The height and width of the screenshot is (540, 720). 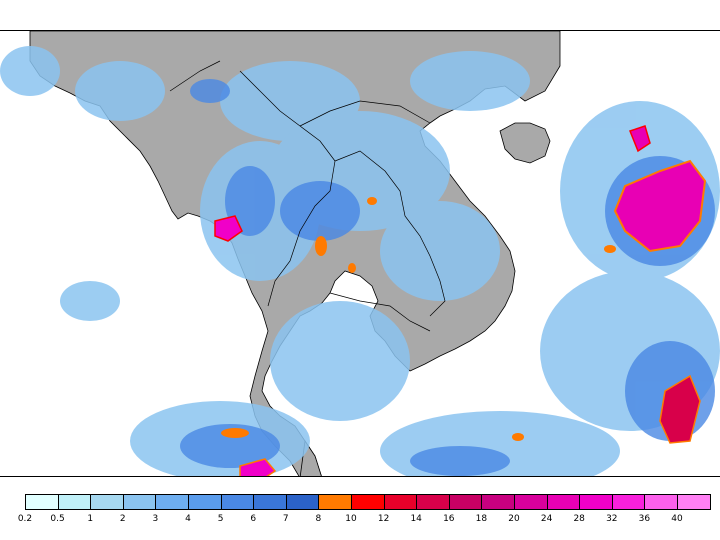 I want to click on colorbar-legend: 0.2 0.5 1 2 3 4 5 6 7 8 10 12 14 16 18 20 24 28 32 36 40, so click(x=360, y=515).